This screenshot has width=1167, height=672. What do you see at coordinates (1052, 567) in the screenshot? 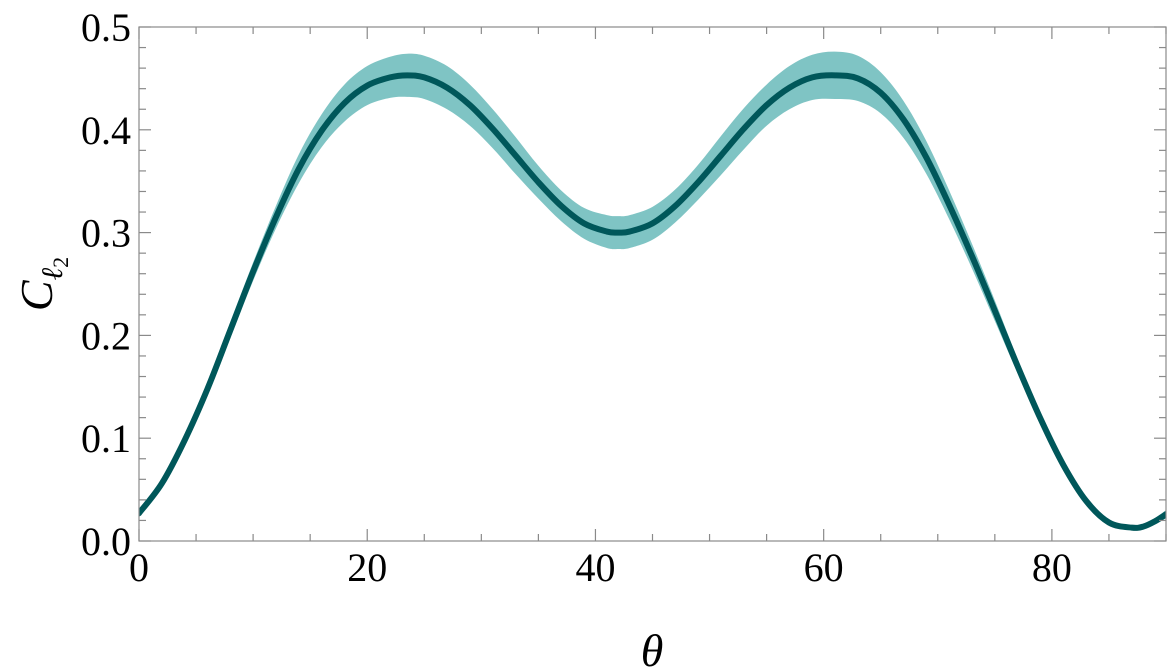
I see `x-tick-label: 80` at bounding box center [1052, 567].